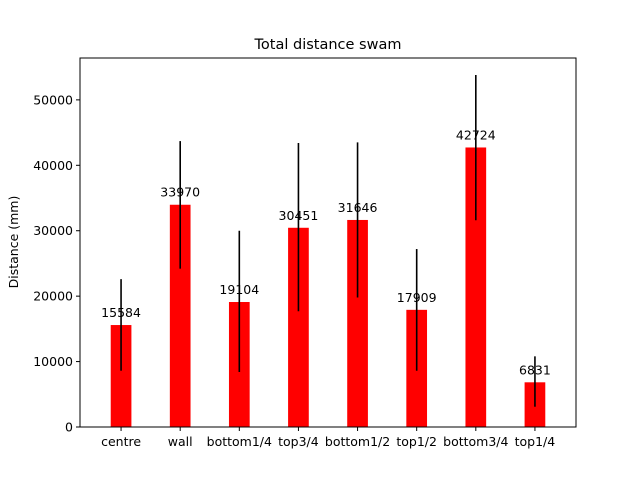 This screenshot has height=480, width=640. What do you see at coordinates (416, 441) in the screenshot?
I see `x-tick-label: top1/2` at bounding box center [416, 441].